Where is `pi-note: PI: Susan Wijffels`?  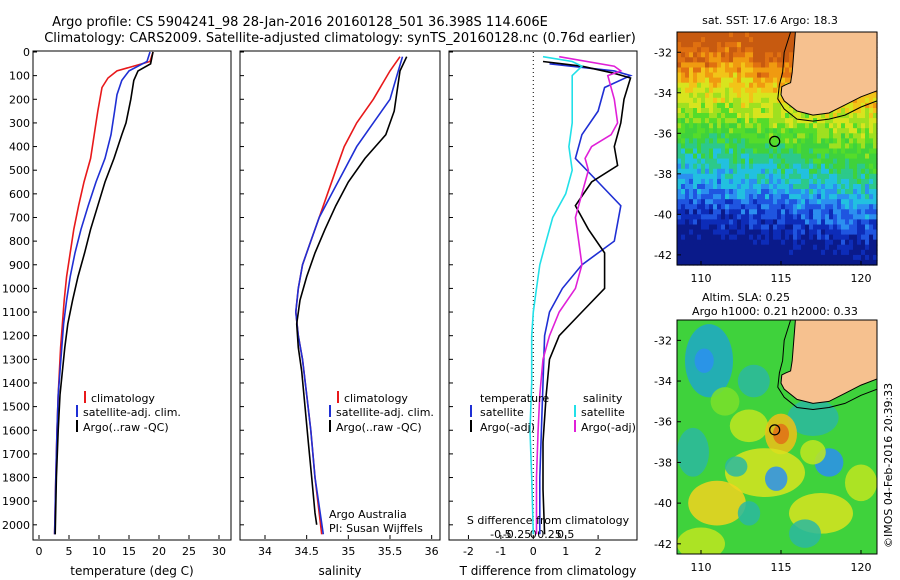 pi-note: PI: Susan Wijffels is located at coordinates (376, 528).